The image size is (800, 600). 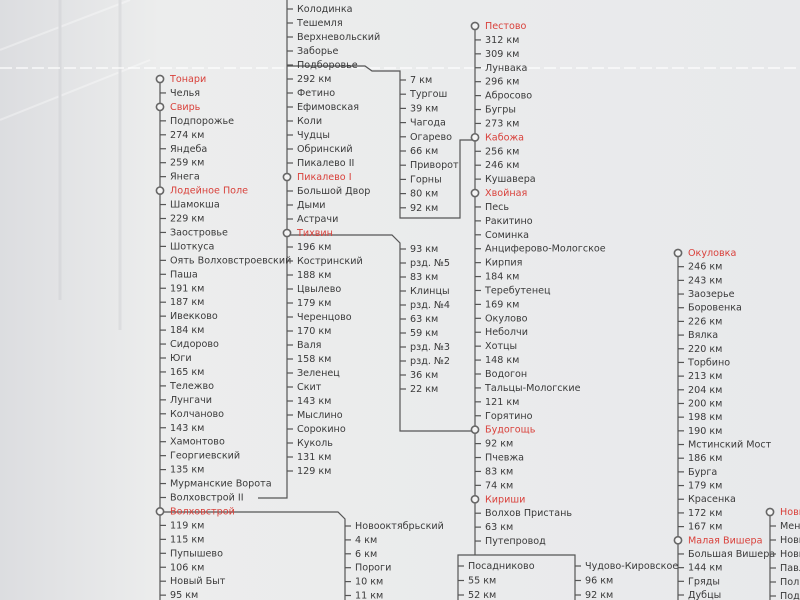 What do you see at coordinates (507, 235) in the screenshot?
I see `station-name: Соминка` at bounding box center [507, 235].